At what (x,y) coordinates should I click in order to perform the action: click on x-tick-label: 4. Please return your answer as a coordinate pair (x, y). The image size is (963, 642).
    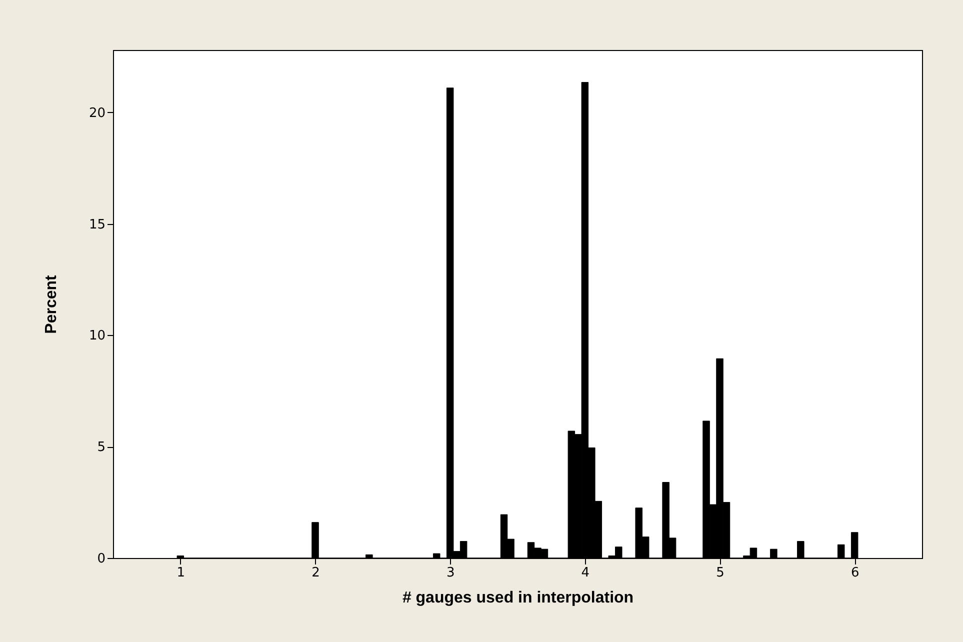
    Looking at the image, I should click on (585, 573).